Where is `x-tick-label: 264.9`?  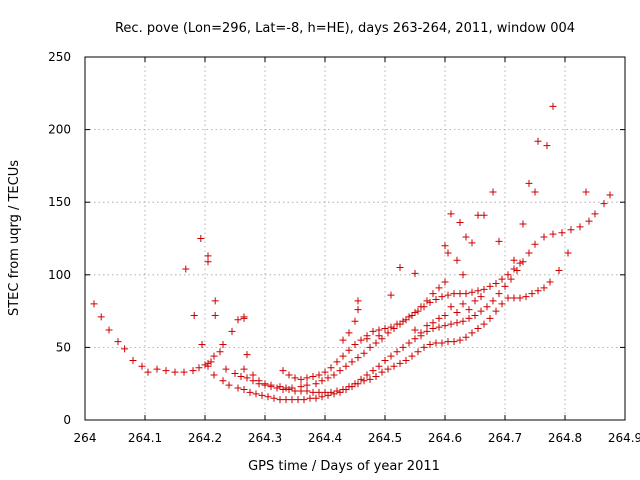
x-tick-label: 264.9 is located at coordinates (624, 438).